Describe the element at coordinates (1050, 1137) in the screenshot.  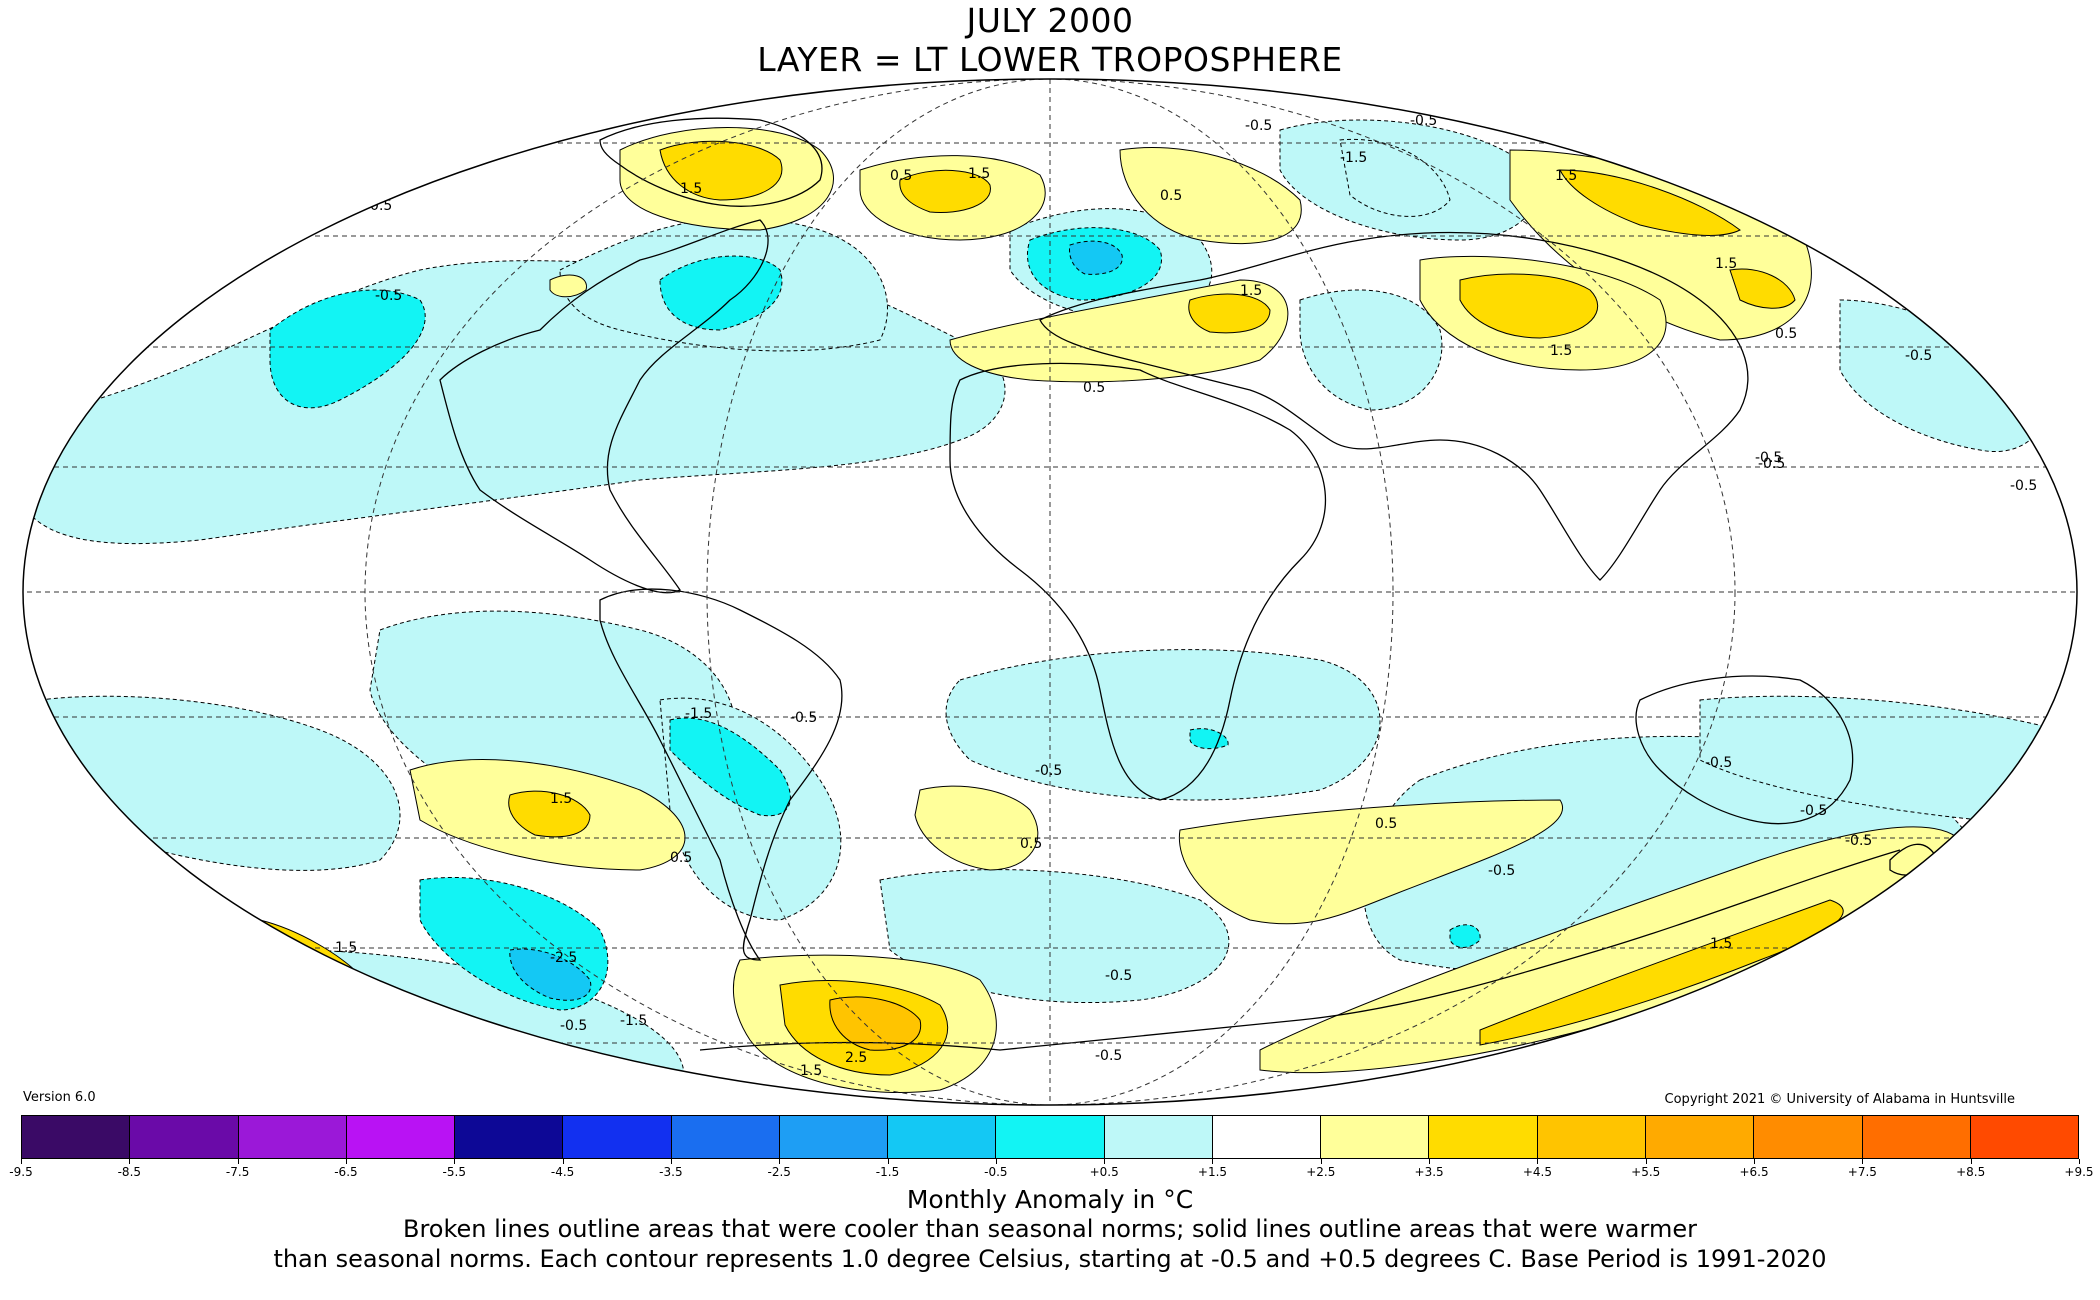
I see `colorbar` at that location.